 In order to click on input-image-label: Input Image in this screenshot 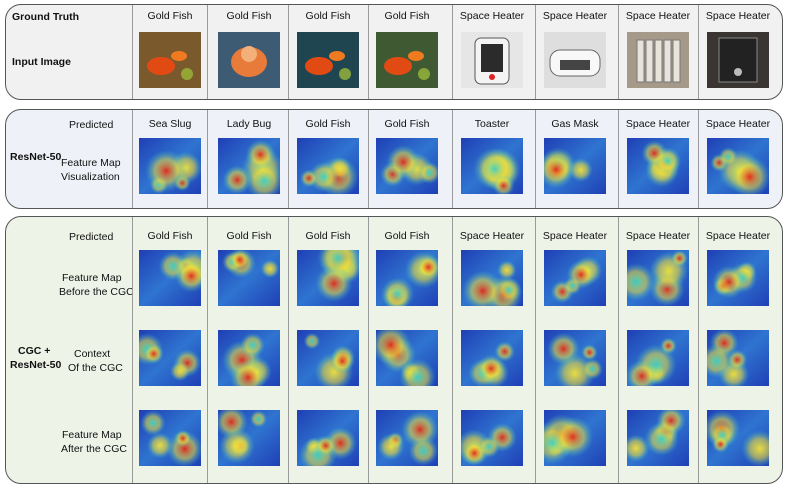, I will do `click(41, 62)`.